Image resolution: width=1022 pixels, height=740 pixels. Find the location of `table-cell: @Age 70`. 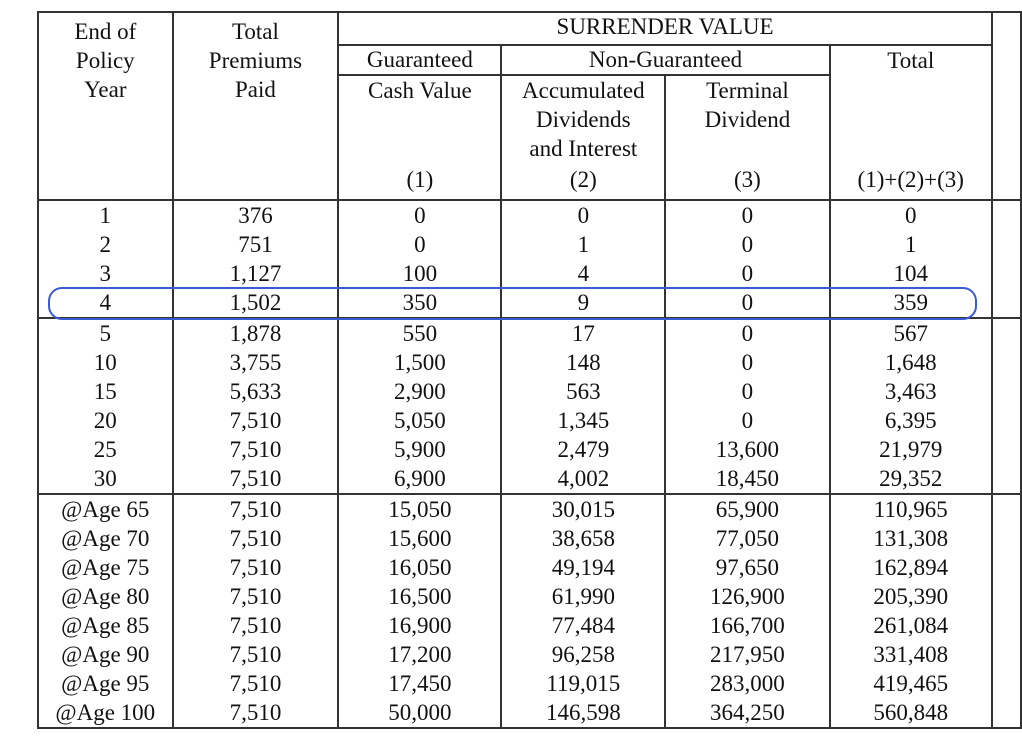

table-cell: @Age 70 is located at coordinates (105, 538).